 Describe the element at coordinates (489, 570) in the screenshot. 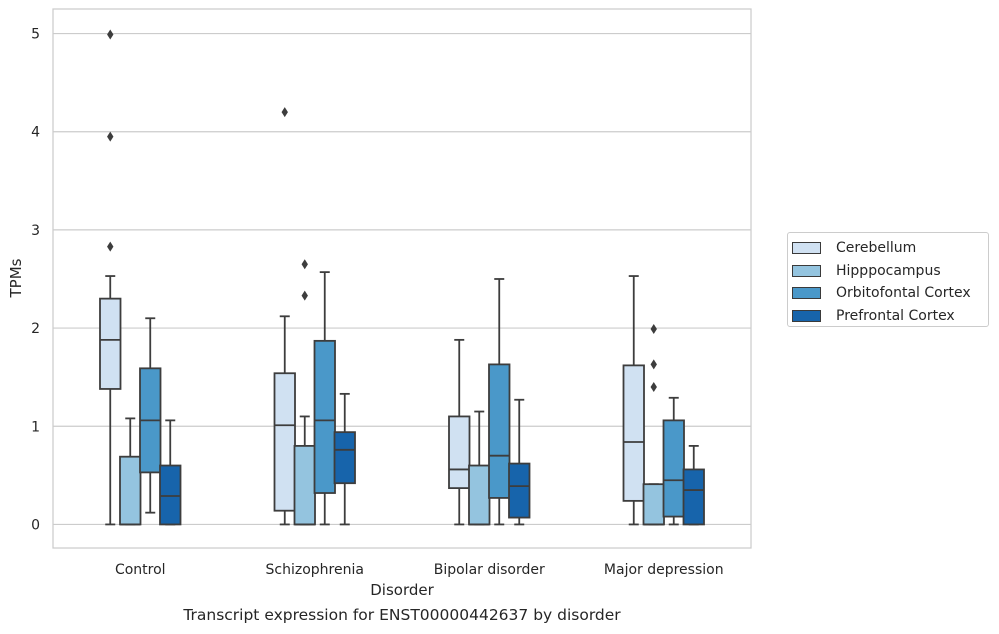

I see `x-tick-label: Bipolar disorder` at that location.